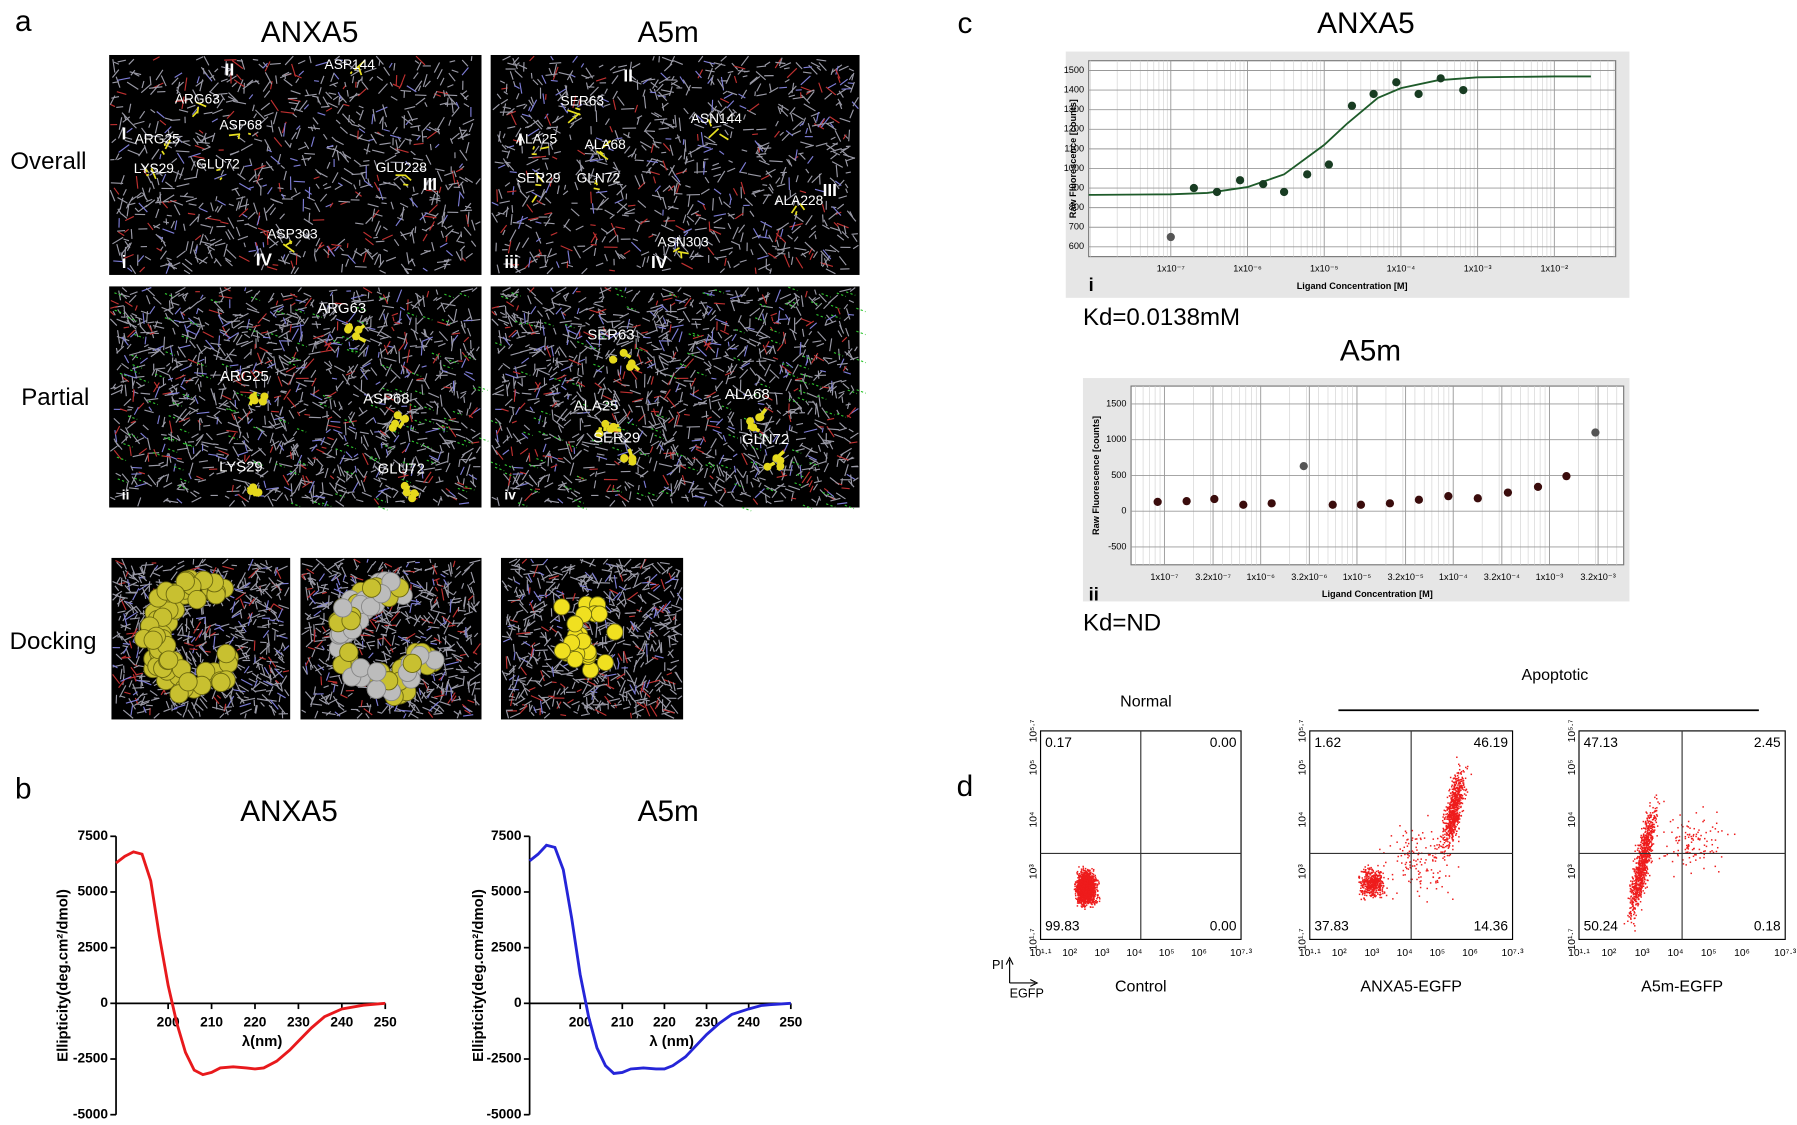 The height and width of the screenshot is (1125, 1797). What do you see at coordinates (401, 470) in the screenshot?
I see `residue-label: GLU72` at bounding box center [401, 470].